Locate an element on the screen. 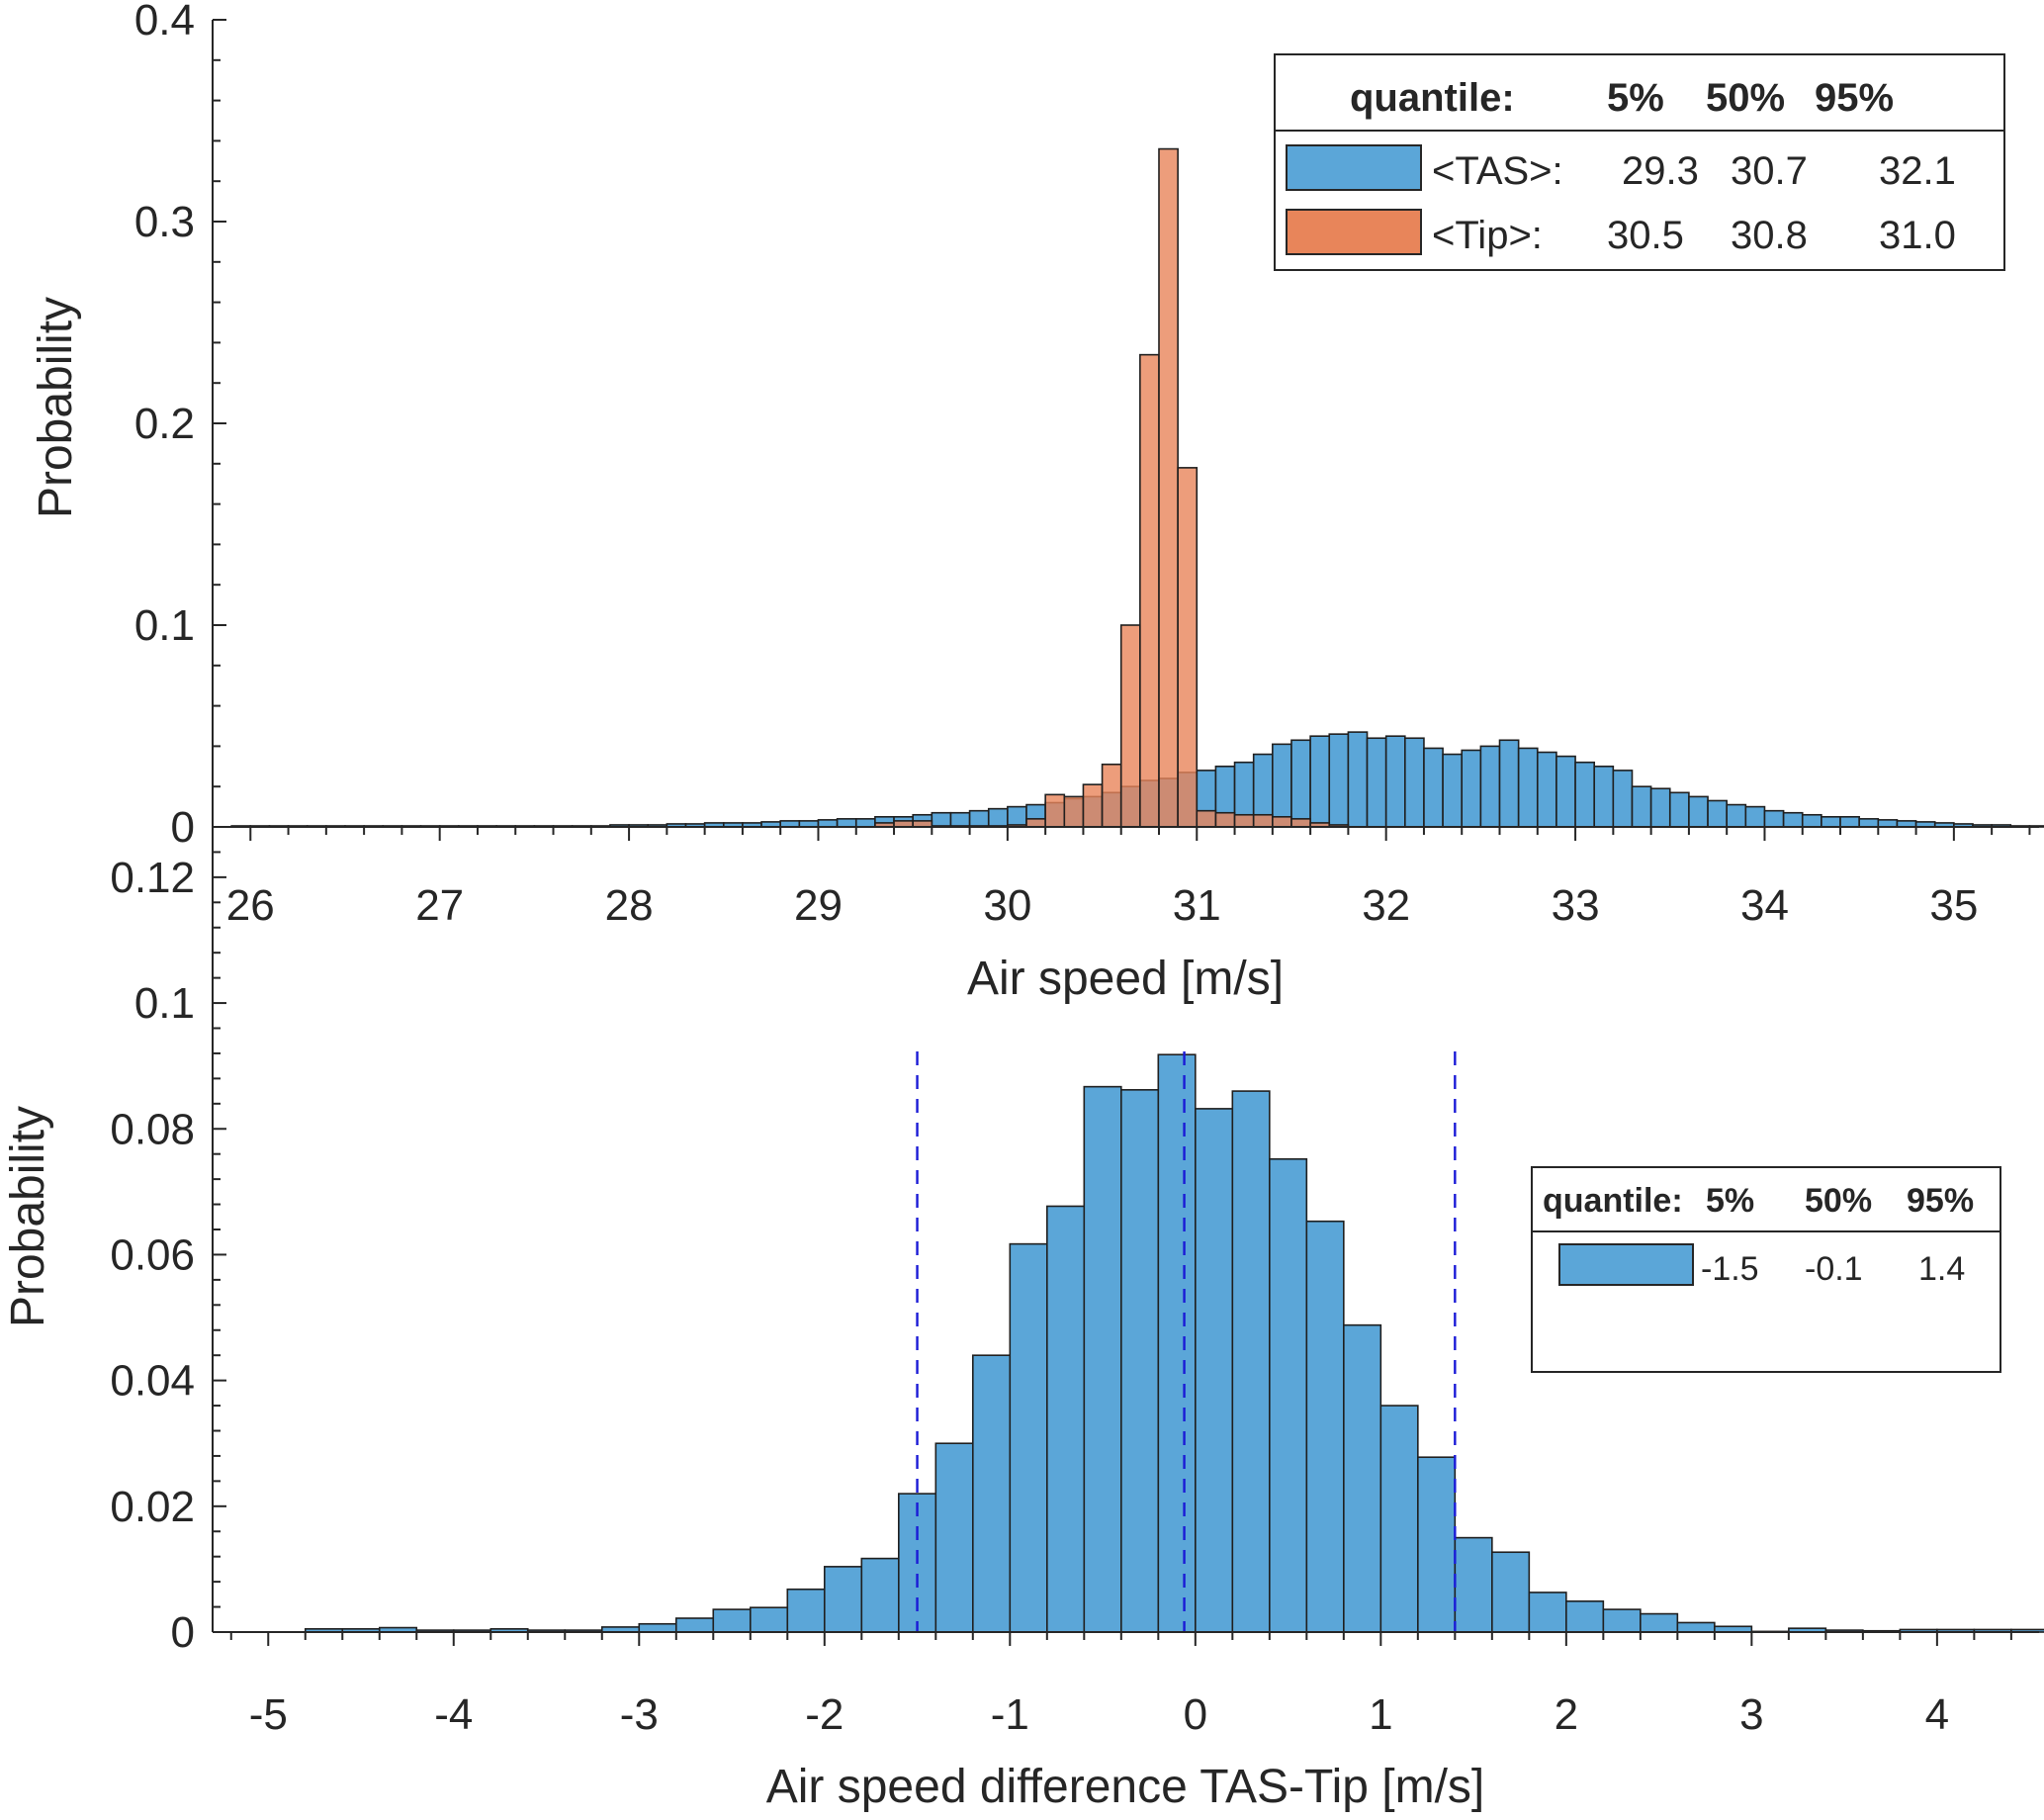 The width and height of the screenshot is (2044, 1820). top-y-tick-label-2: 0.2 is located at coordinates (164, 424).